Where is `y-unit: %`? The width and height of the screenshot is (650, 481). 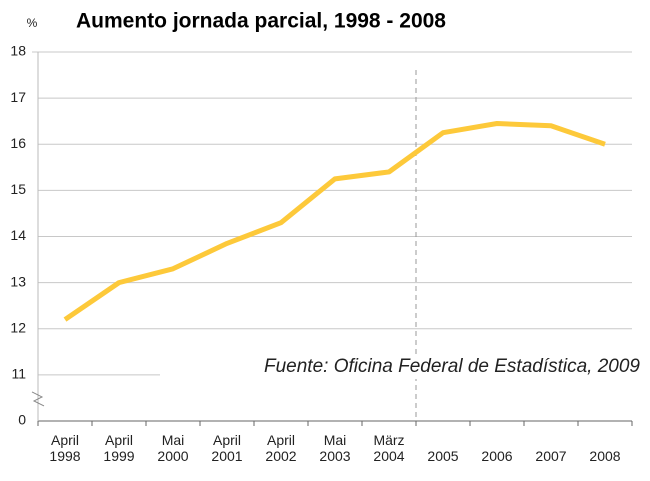 y-unit: % is located at coordinates (32, 23).